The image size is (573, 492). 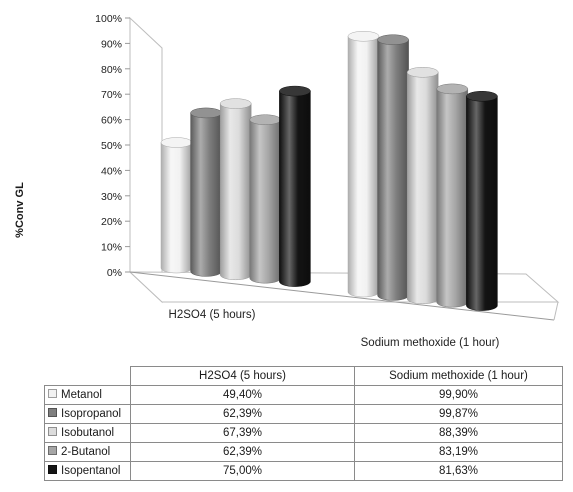 I want to click on table-row: Isopentanol 75,00% 81,63%, so click(x=303, y=471).